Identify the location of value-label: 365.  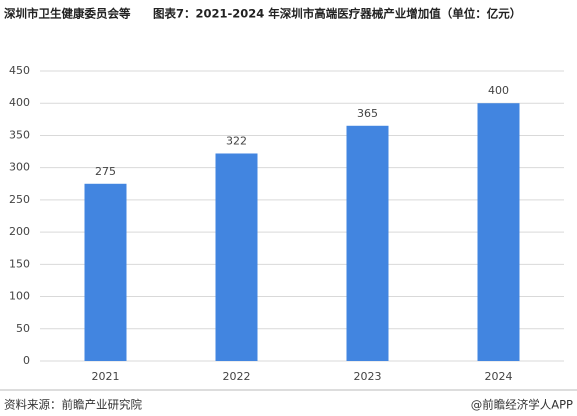
(367, 113).